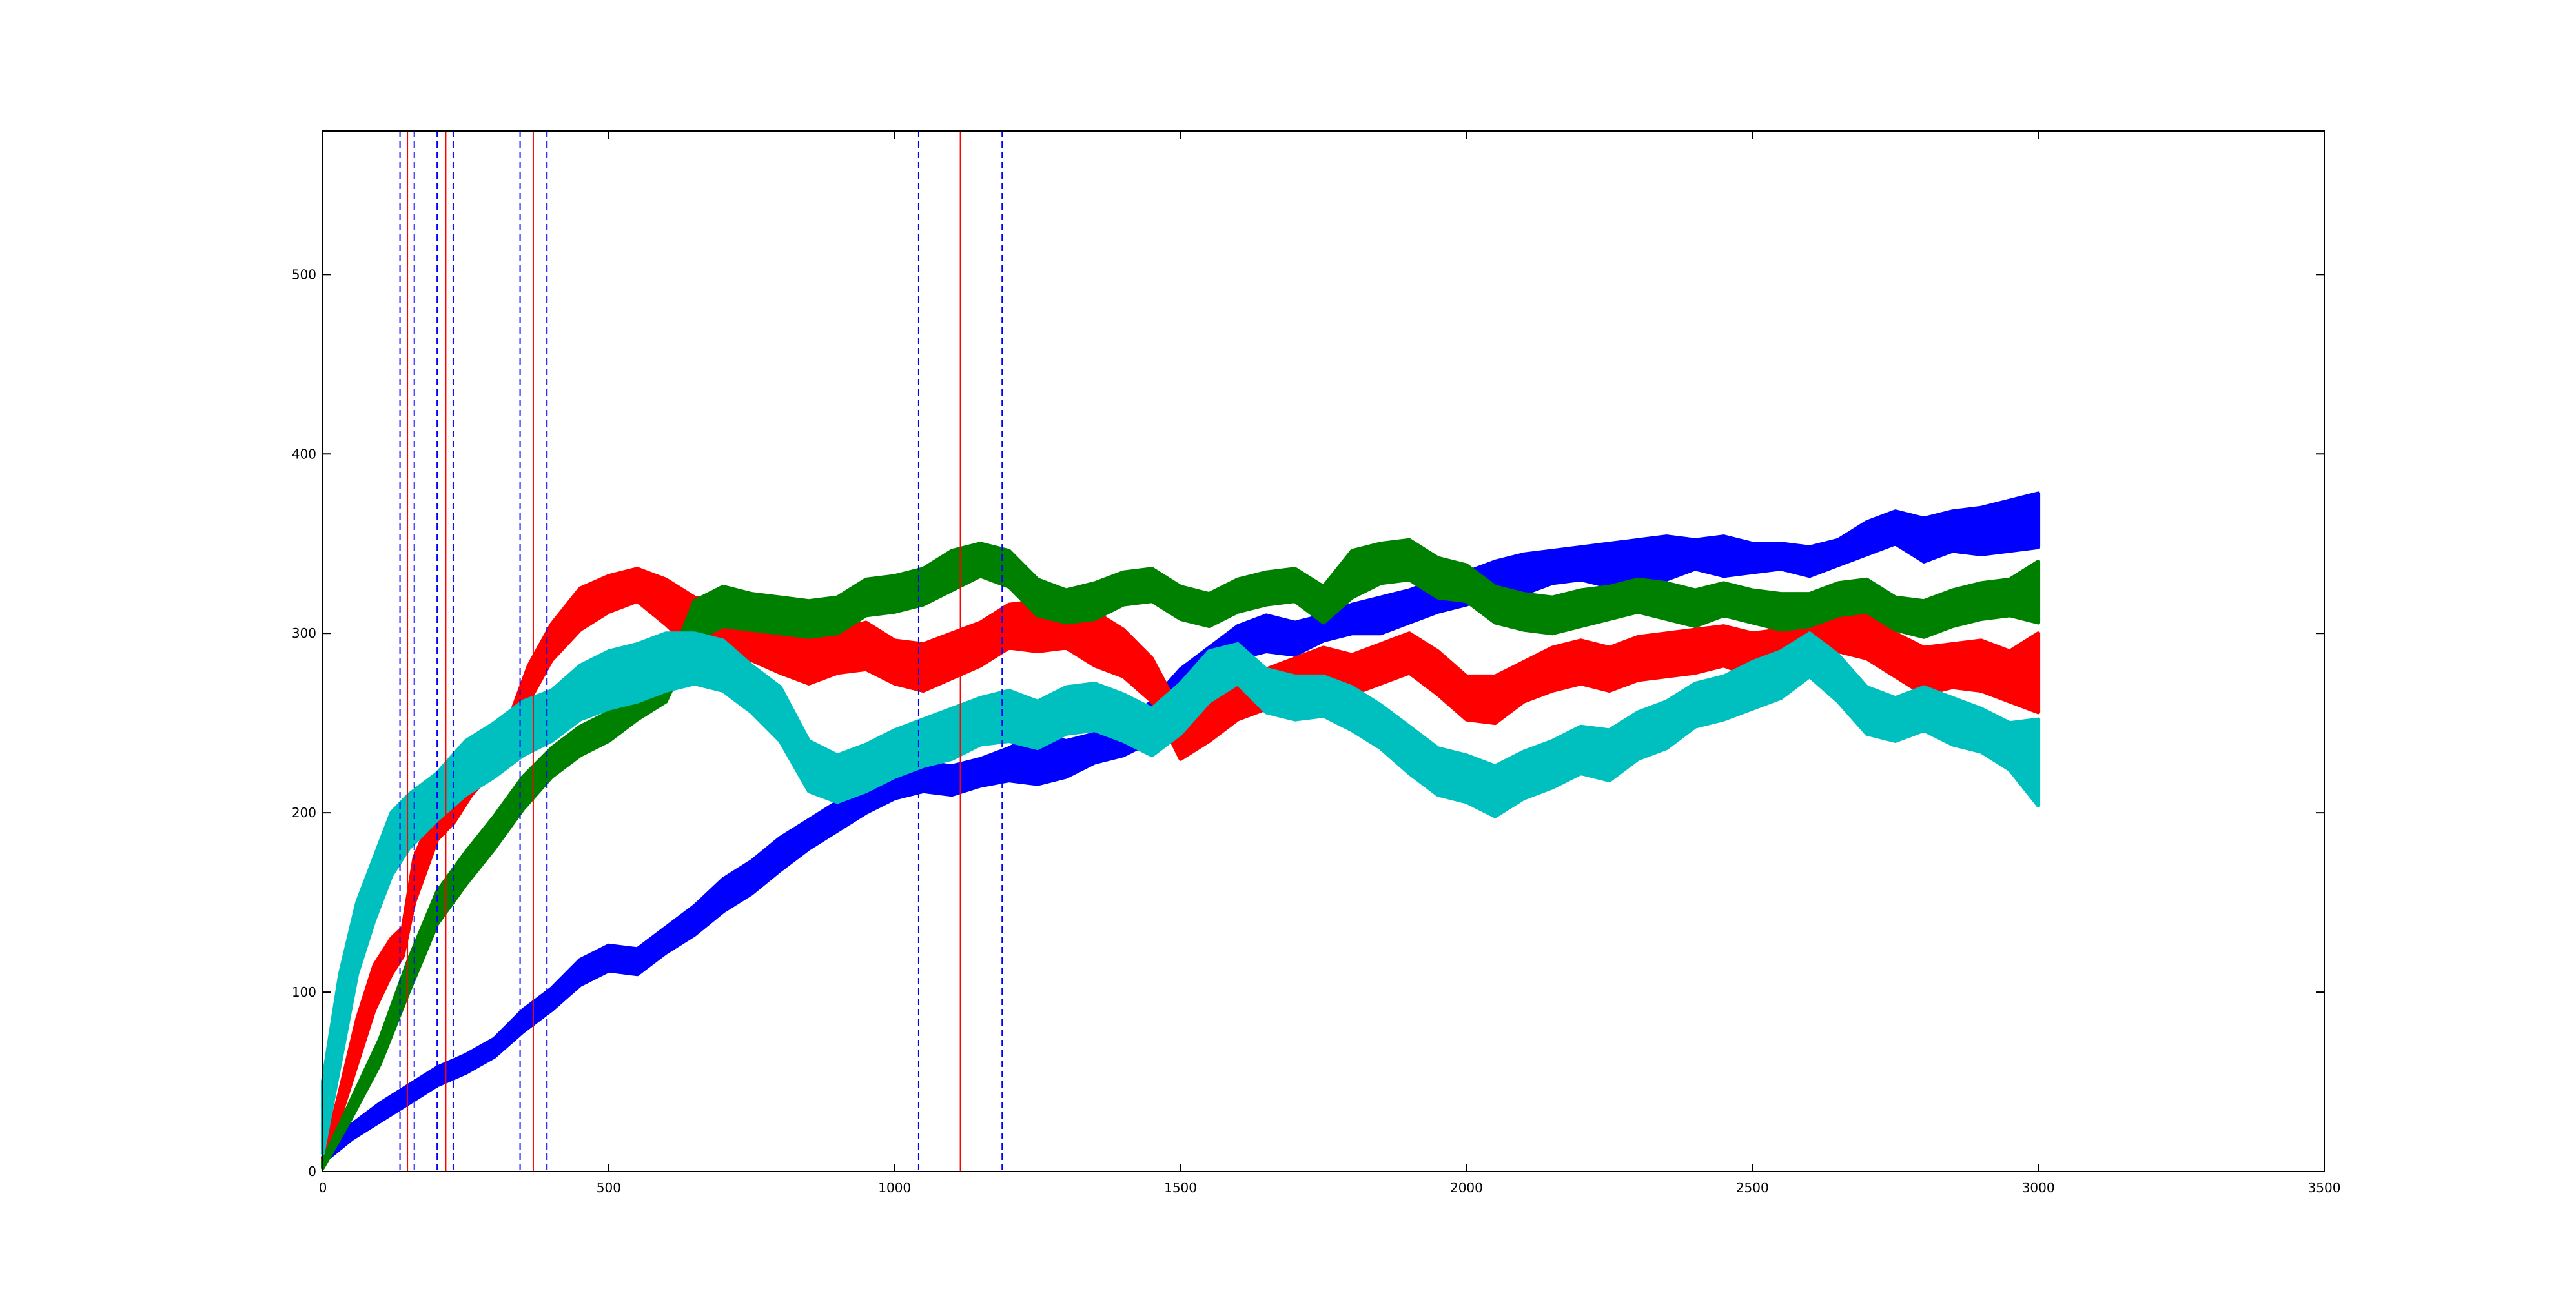 The image size is (2576, 1300). Describe the element at coordinates (609, 1187) in the screenshot. I see `x-tick-label: 500` at that location.